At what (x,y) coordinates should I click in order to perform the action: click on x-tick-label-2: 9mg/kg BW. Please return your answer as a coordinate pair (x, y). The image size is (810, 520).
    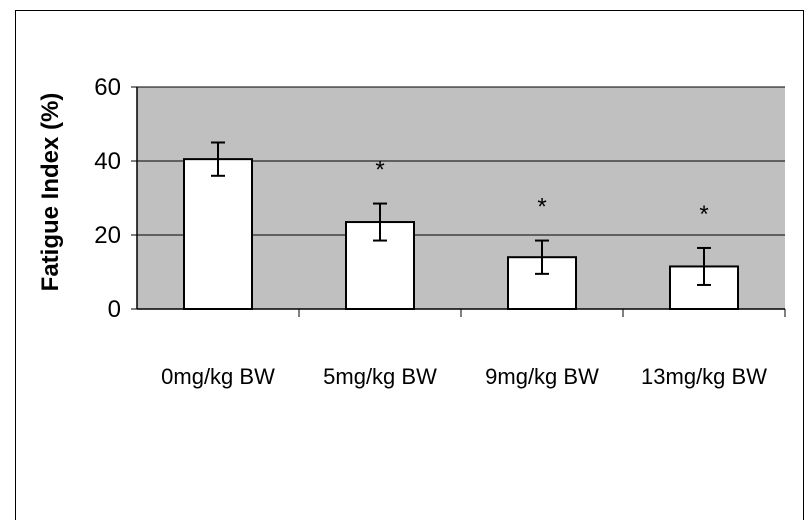
    Looking at the image, I should click on (542, 376).